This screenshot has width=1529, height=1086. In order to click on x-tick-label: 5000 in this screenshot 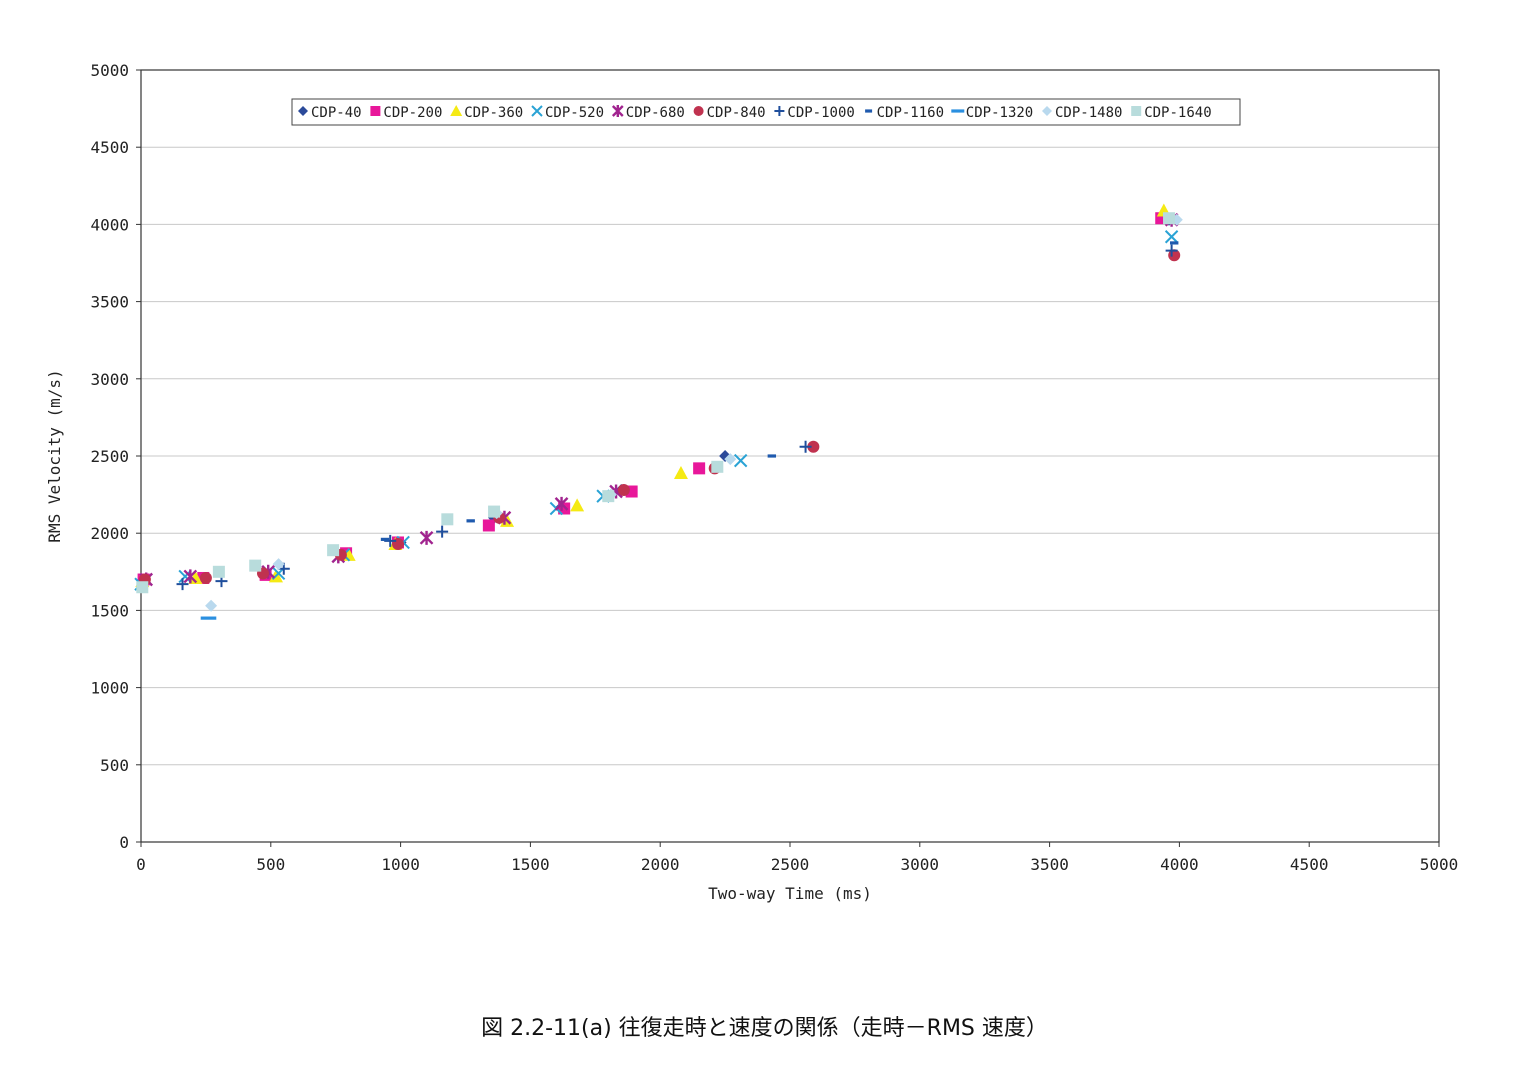, I will do `click(1439, 864)`.